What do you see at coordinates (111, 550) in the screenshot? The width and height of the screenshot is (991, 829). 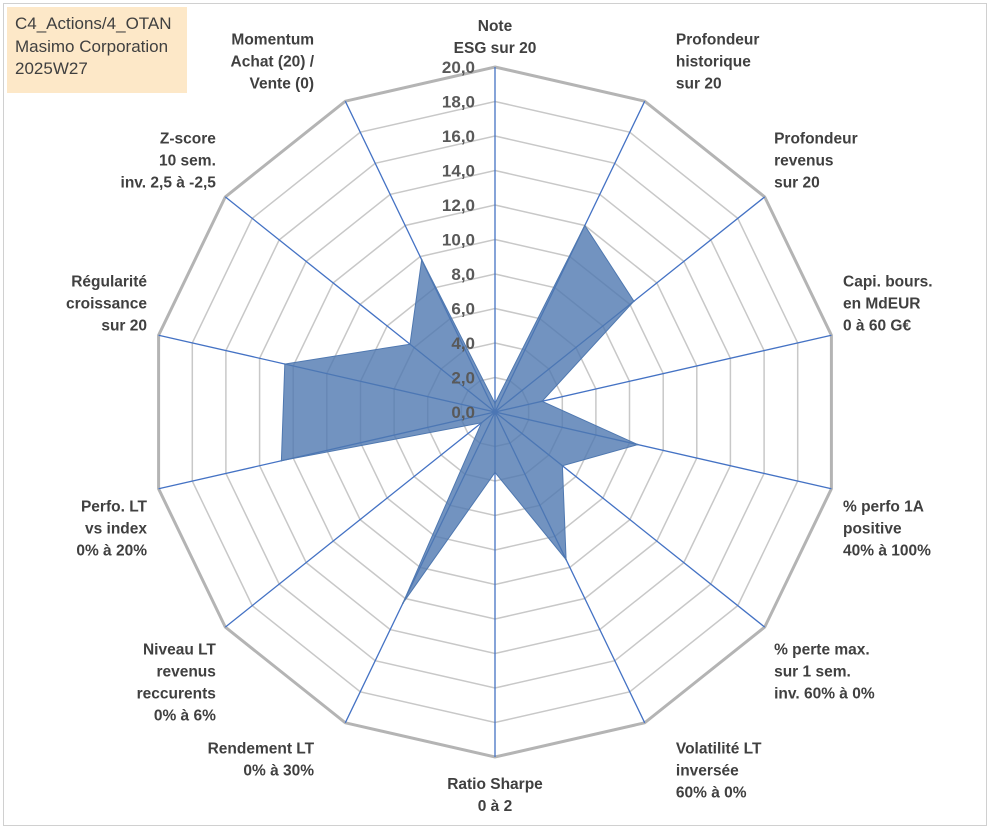 I see `category-label-line: 0% à 20%` at bounding box center [111, 550].